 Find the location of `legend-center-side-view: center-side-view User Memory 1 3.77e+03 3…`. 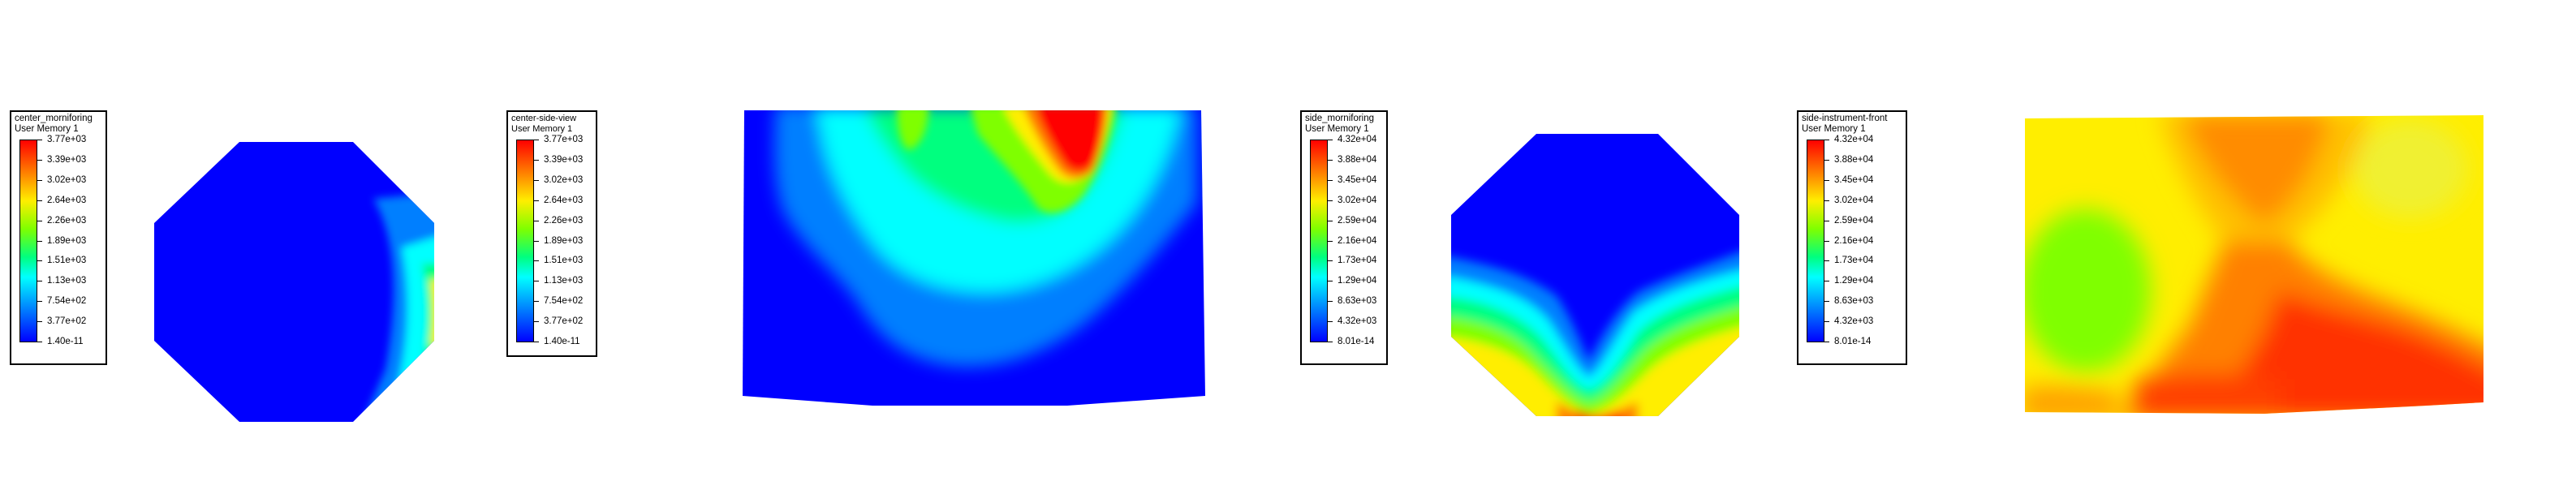

legend-center-side-view: center-side-view User Memory 1 3.77e+03 3… is located at coordinates (552, 233).